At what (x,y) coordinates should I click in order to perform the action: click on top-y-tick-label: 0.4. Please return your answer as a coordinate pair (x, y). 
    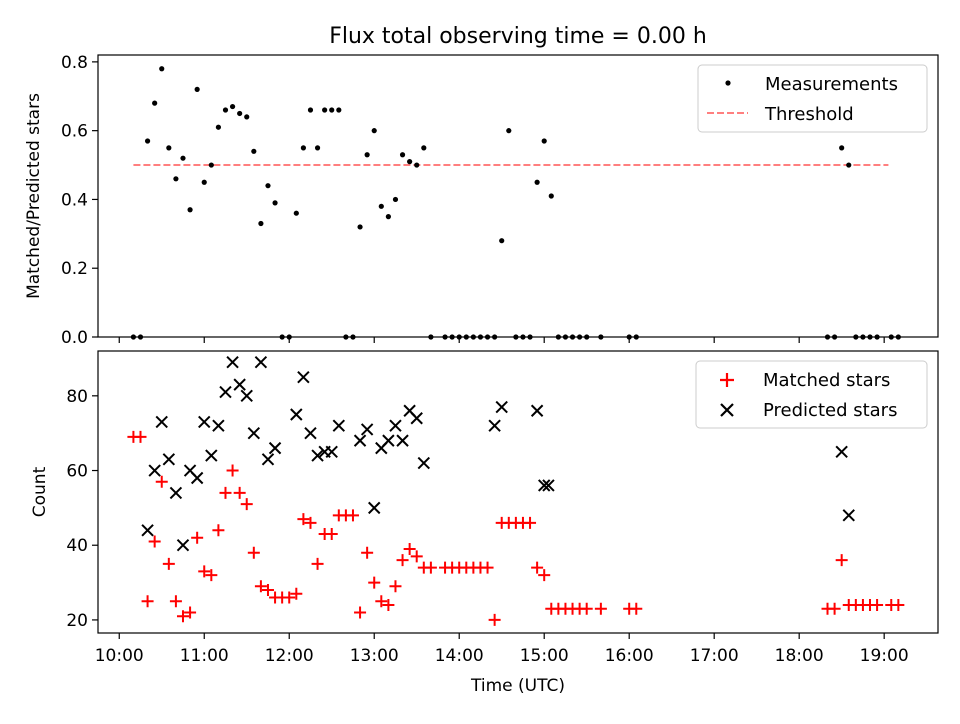
    Looking at the image, I should click on (74, 200).